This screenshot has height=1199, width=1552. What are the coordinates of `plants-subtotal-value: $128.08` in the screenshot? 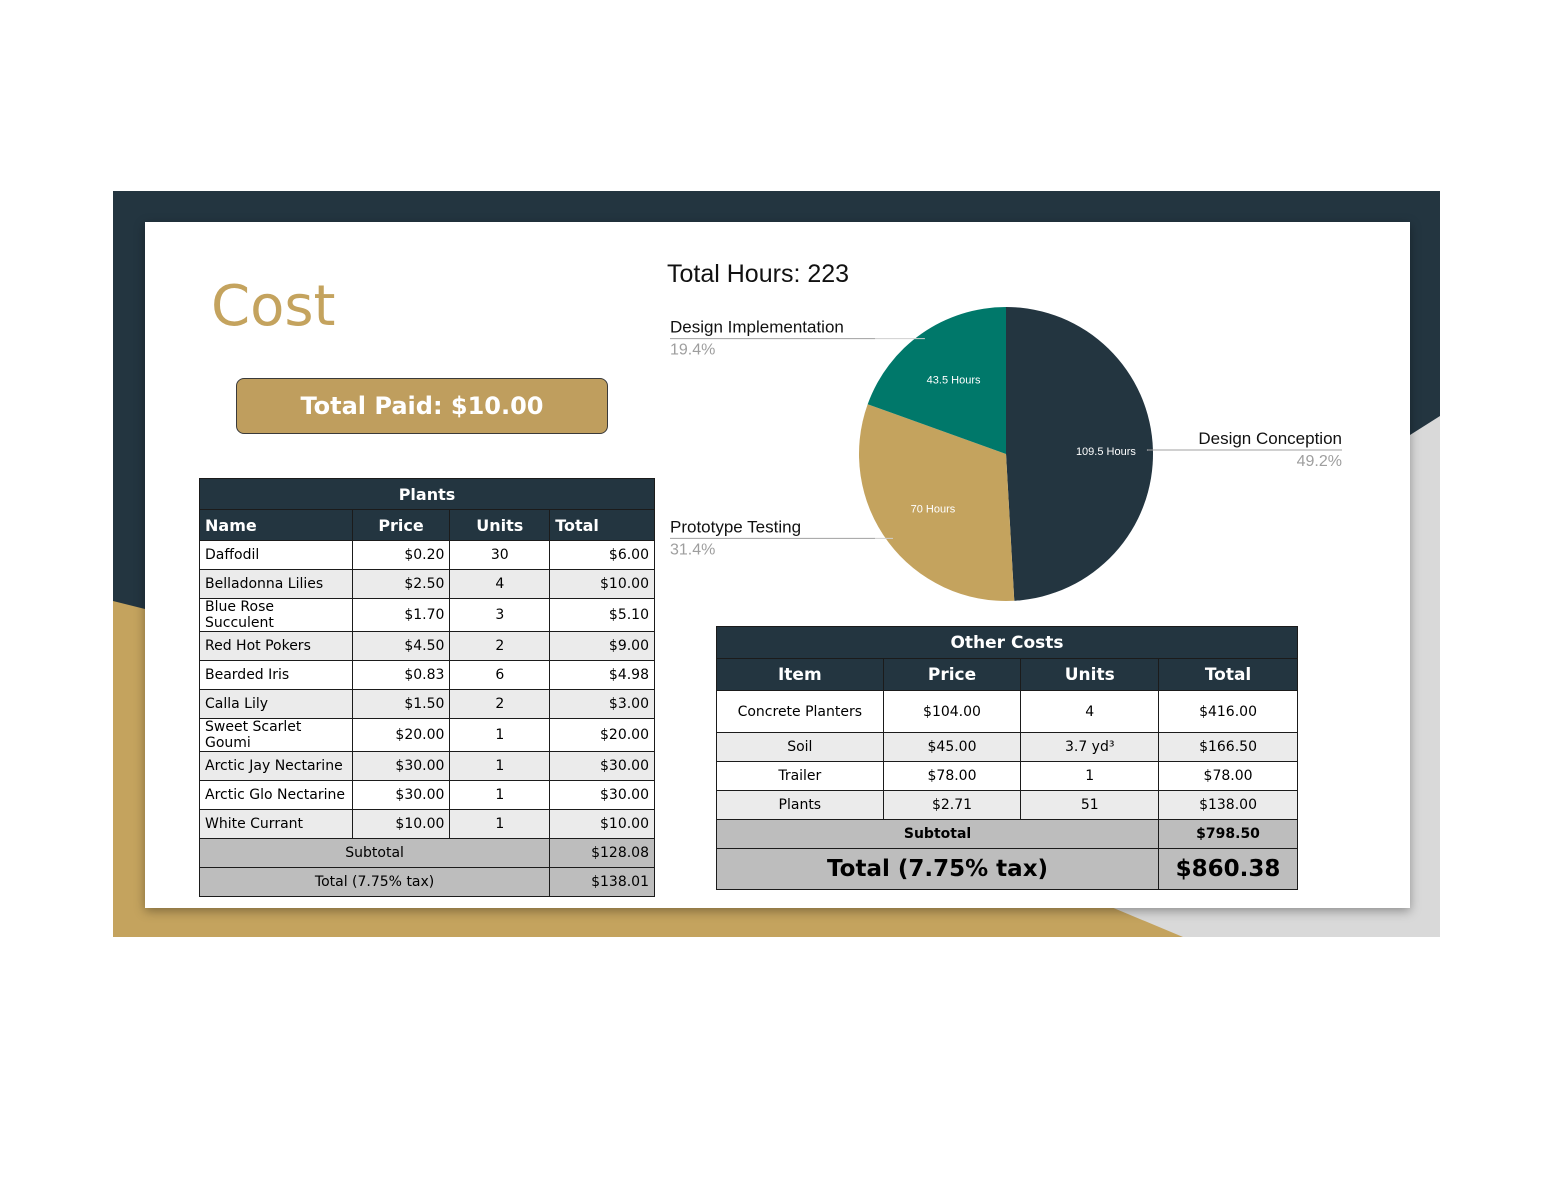 It's located at (602, 853).